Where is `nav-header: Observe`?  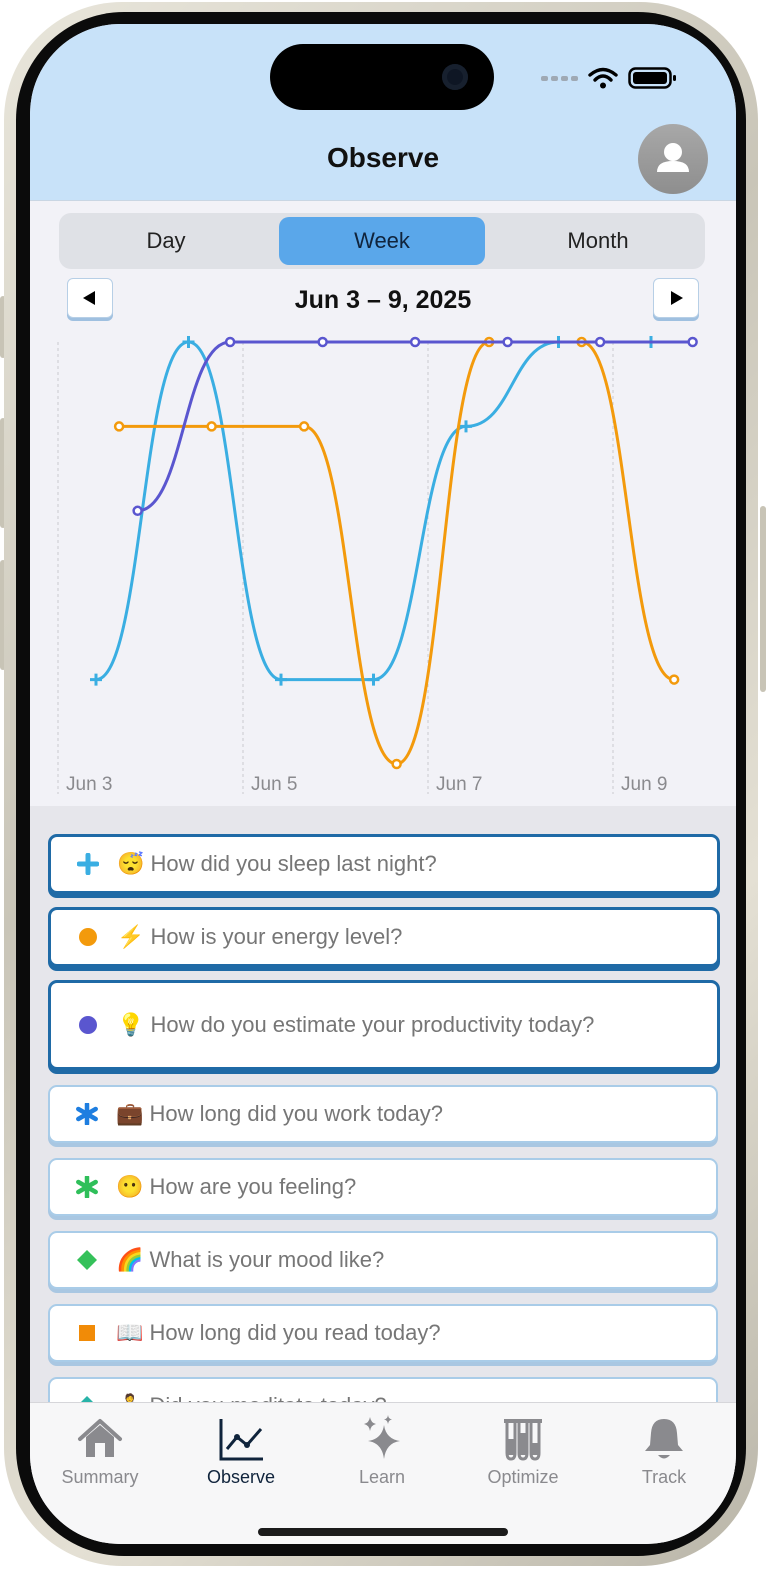 nav-header: Observe is located at coordinates (383, 112).